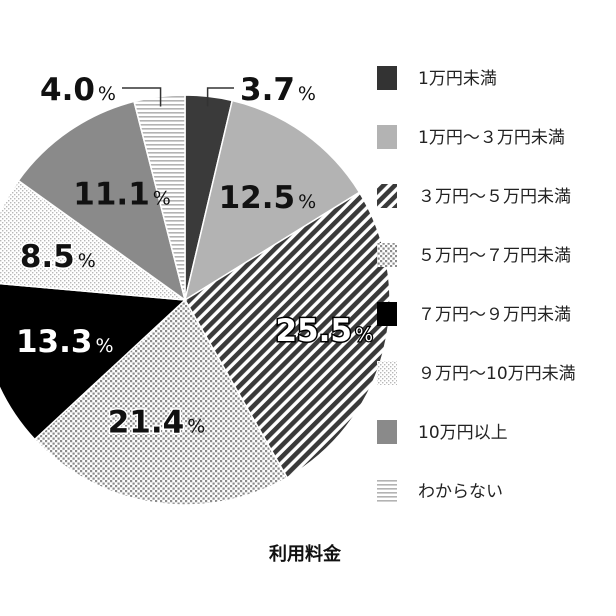 This screenshot has height=616, width=616. Describe the element at coordinates (278, 90) in the screenshot. I see `slice-value-label: 3.7%` at that location.